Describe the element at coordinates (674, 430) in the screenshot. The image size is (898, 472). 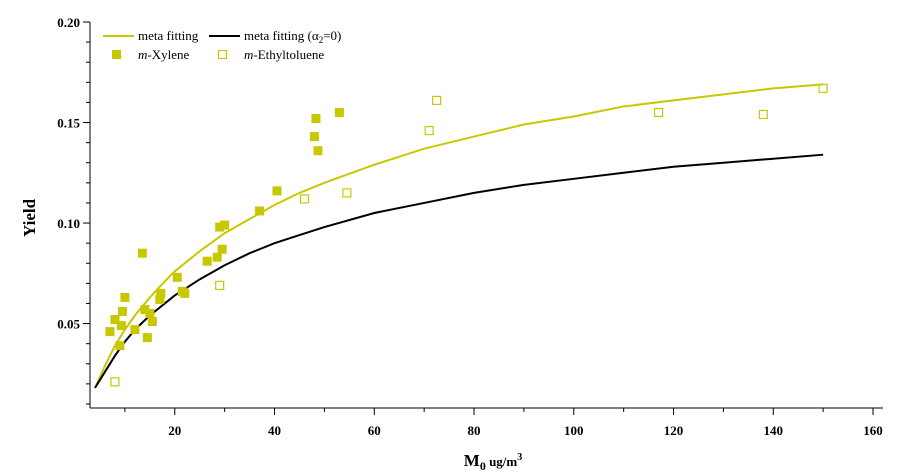
I see `x-tick-label: 120` at that location.